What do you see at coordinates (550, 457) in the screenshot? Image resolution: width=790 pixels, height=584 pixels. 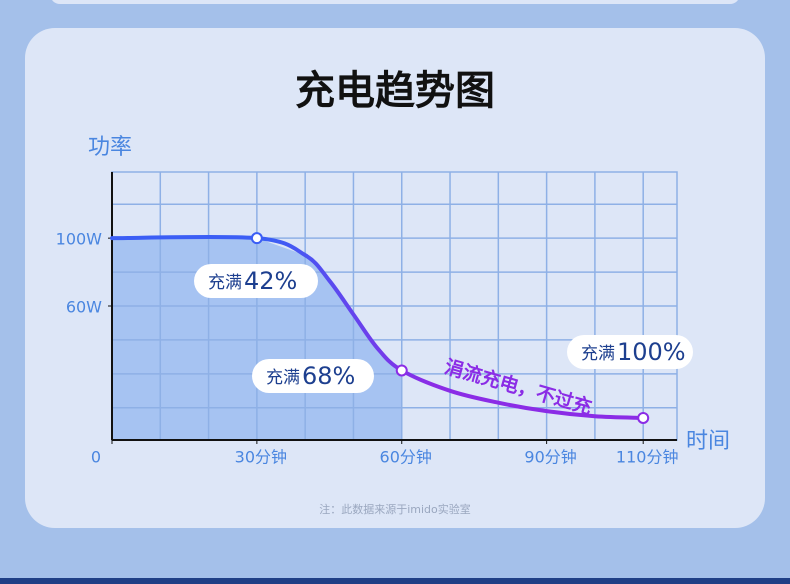 I see `x-tick-label: 90分钟` at bounding box center [550, 457].